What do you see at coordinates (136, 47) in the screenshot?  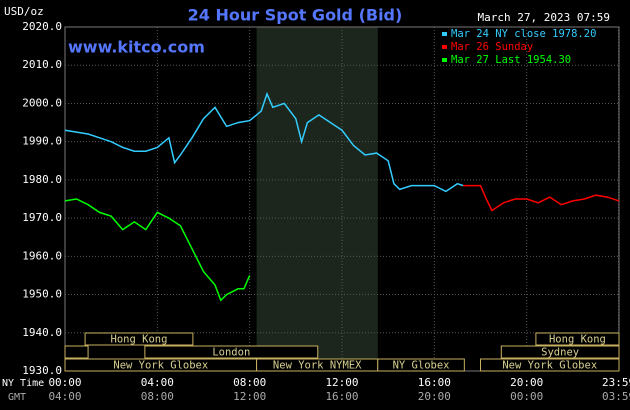 I see `watermark: www.kitco.com` at bounding box center [136, 47].